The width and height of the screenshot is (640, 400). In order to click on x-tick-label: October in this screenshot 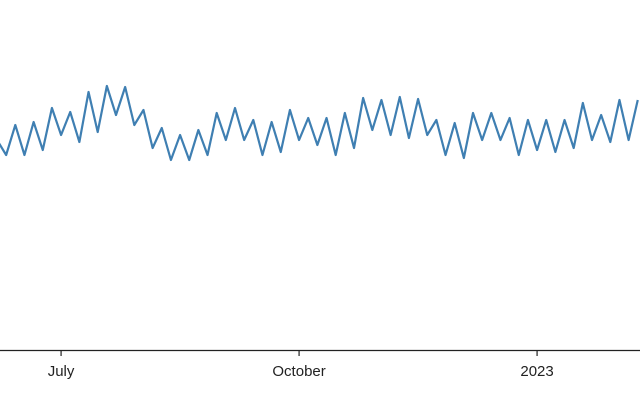, I will do `click(298, 371)`.